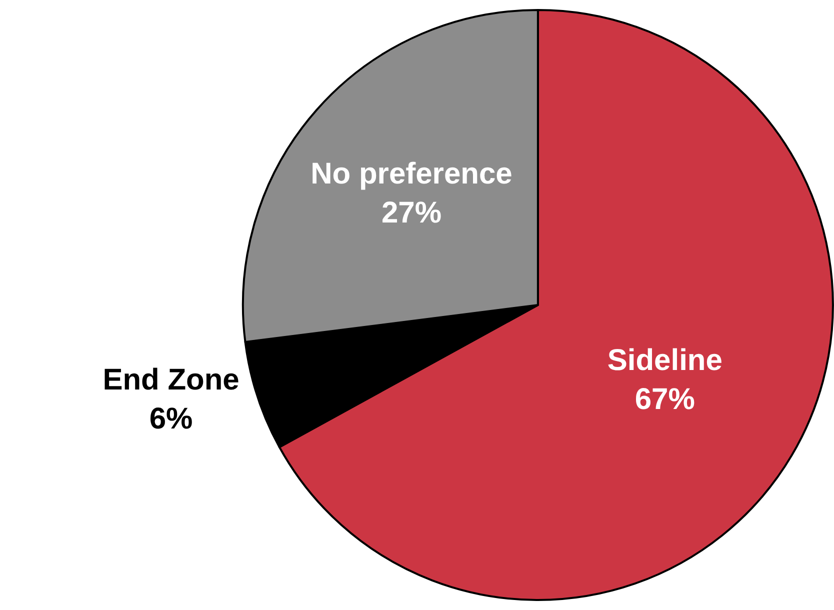  I want to click on slice-label: End Zone, so click(171, 380).